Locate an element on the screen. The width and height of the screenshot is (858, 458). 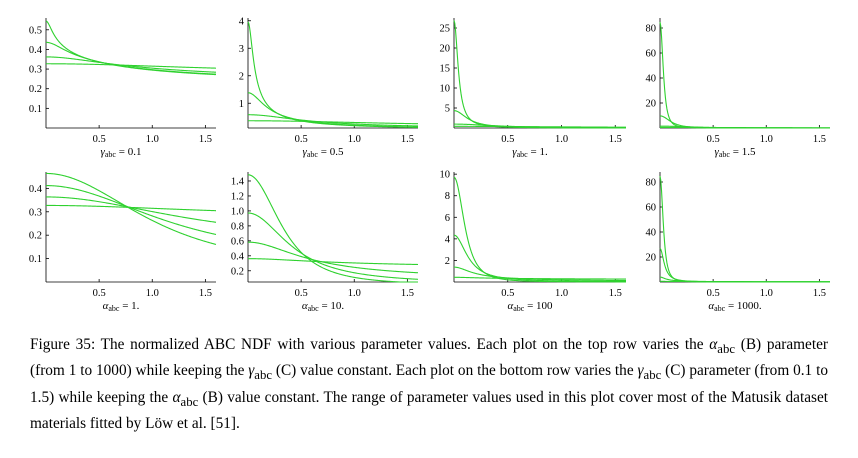
chart-panel: 0.5 1.0 1.5 1 2 3 4 γabc = 0.5 is located at coordinates (329, 87).